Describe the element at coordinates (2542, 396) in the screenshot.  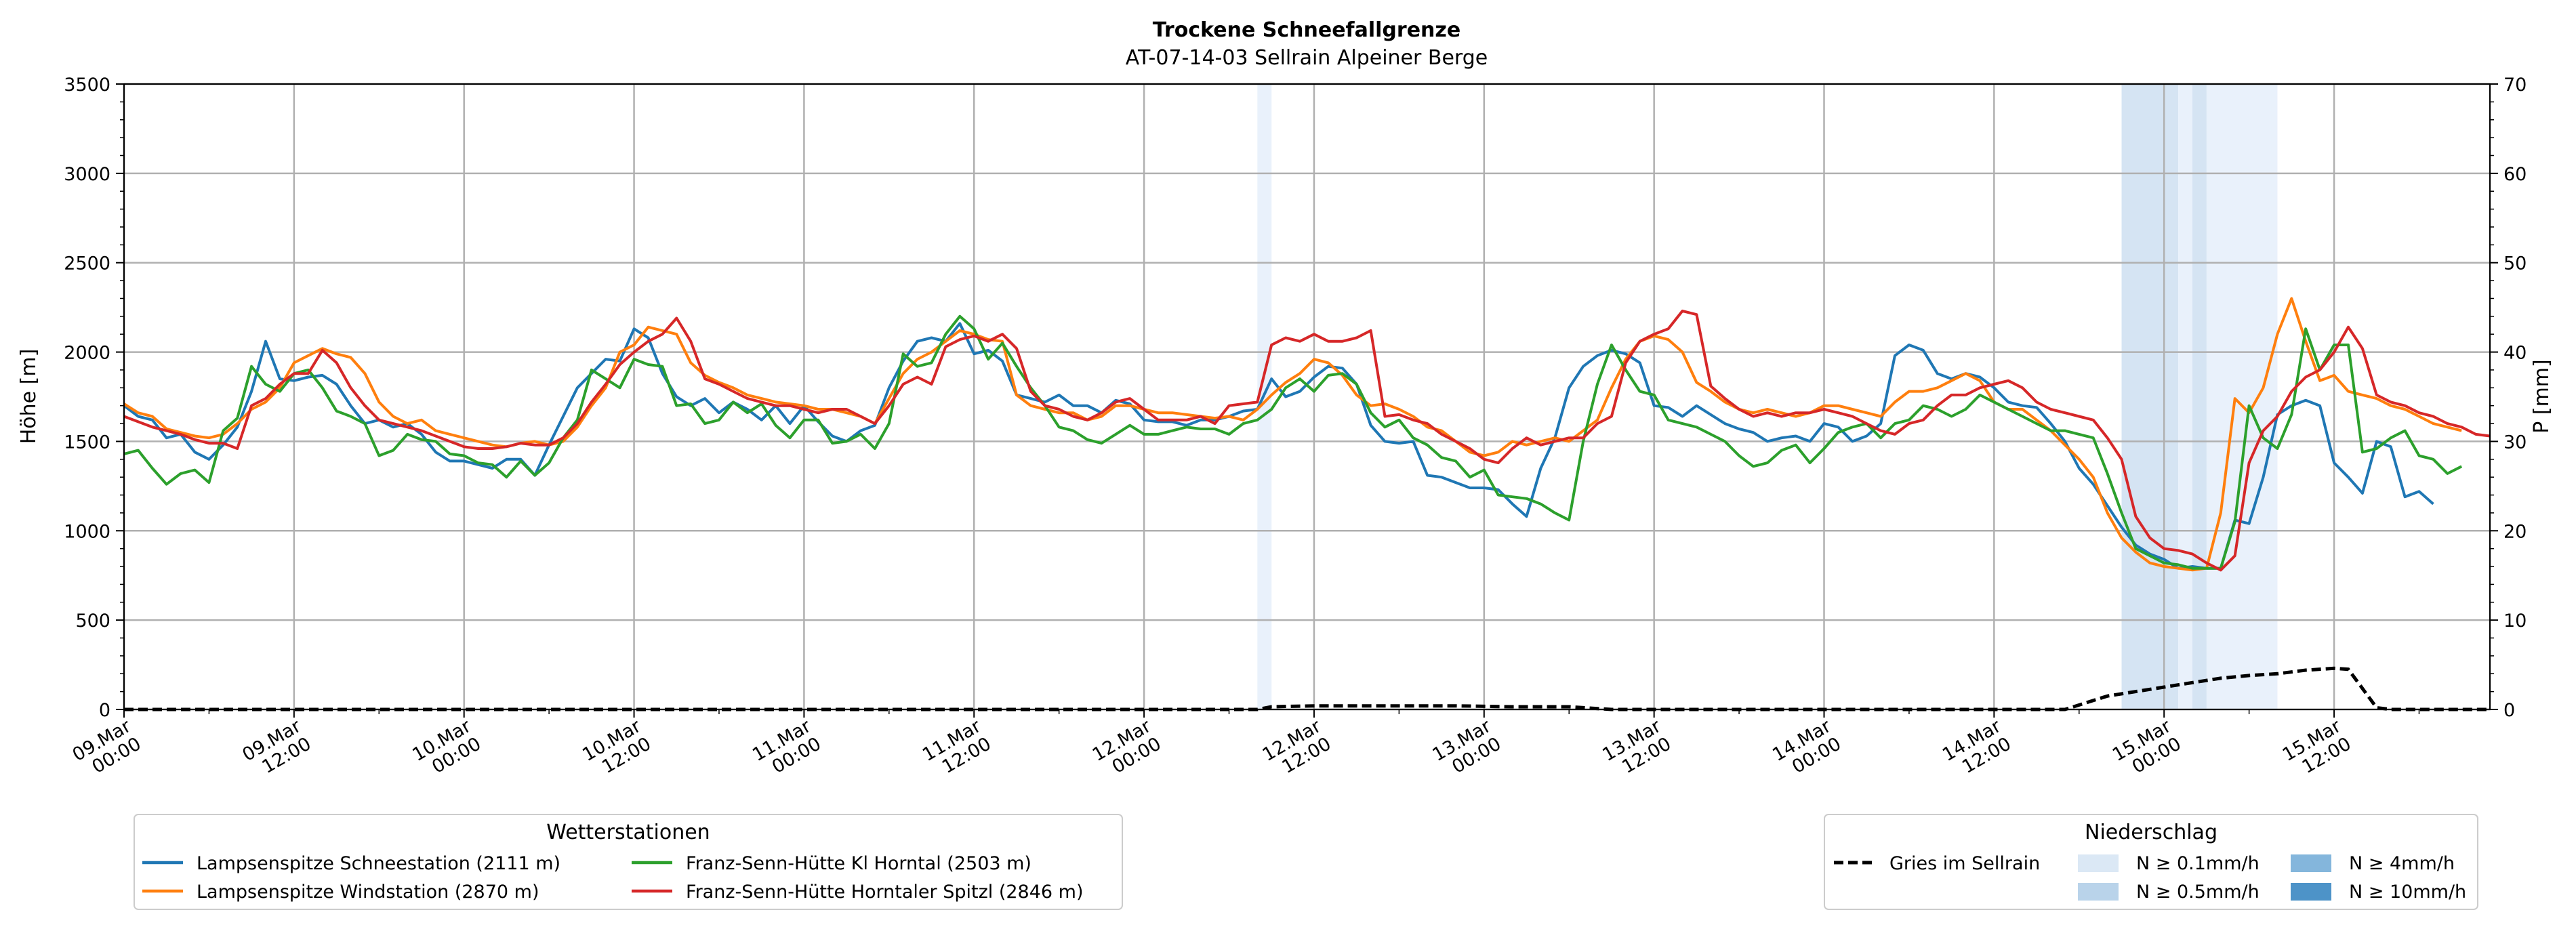
I see `y2-axis-label: P [mm]` at that location.